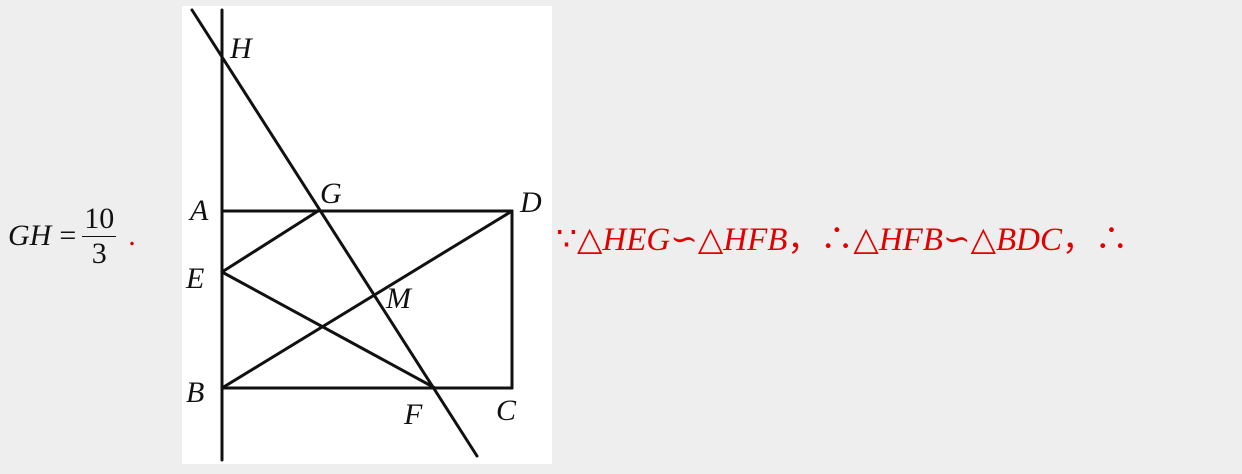 This screenshot has height=474, width=1242. I want to click on similarity-reasoning: ∵△HEG∽△HFB，∴△HFB∽△BDC，∴, so click(842, 236).